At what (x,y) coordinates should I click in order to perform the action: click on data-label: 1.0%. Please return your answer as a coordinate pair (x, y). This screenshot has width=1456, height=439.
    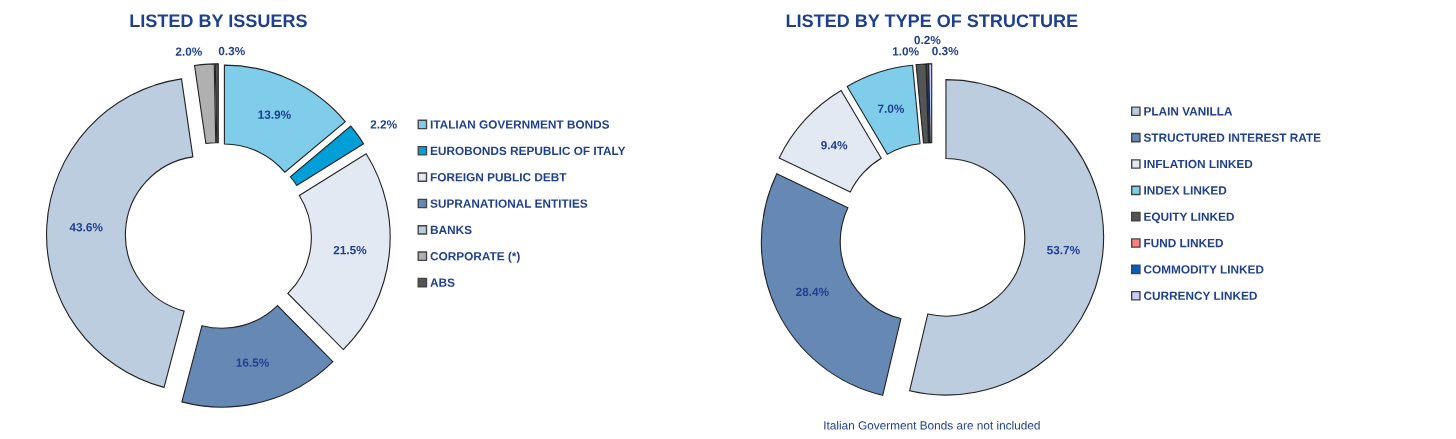
    Looking at the image, I should click on (905, 51).